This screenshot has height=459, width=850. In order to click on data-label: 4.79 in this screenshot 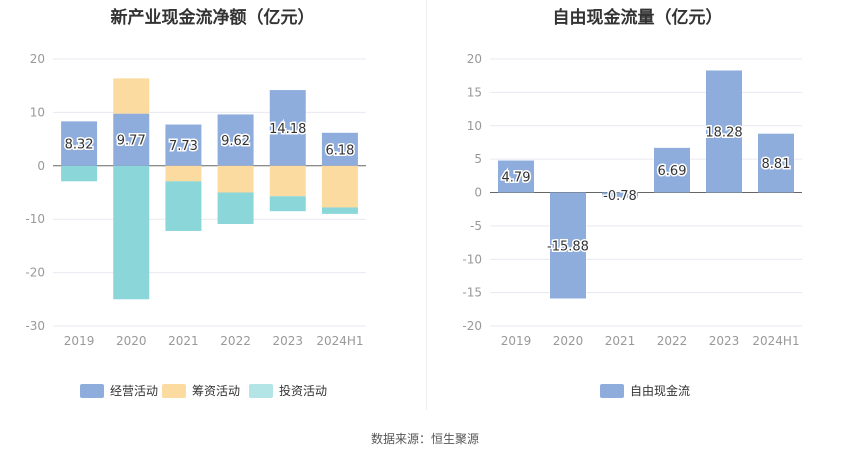, I will do `click(516, 178)`.